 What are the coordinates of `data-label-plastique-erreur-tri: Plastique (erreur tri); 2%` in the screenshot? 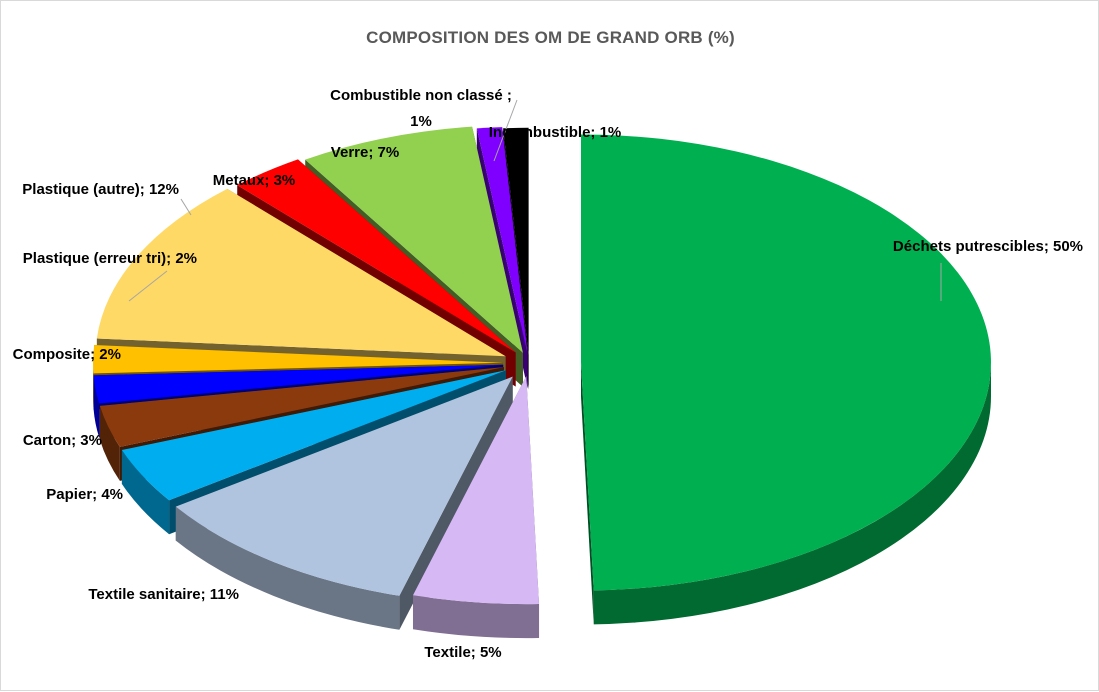 It's located at (110, 258).